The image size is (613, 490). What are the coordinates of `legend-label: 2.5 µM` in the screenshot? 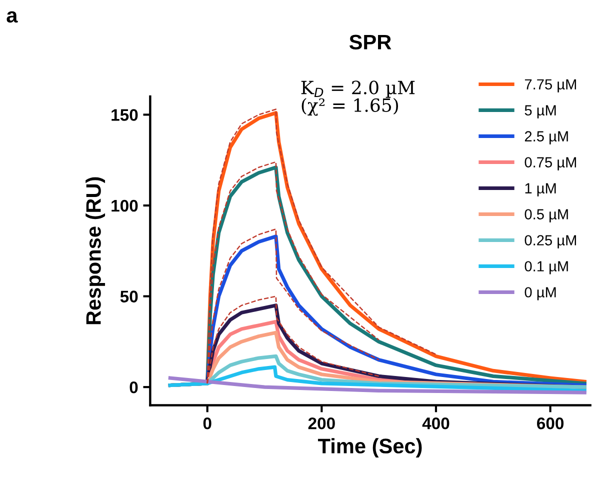 It's located at (546, 137).